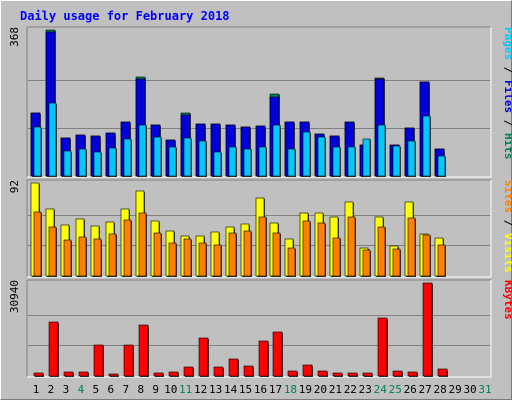 The width and height of the screenshot is (512, 400). I want to click on y-axis-max-label: 368, so click(14, 37).